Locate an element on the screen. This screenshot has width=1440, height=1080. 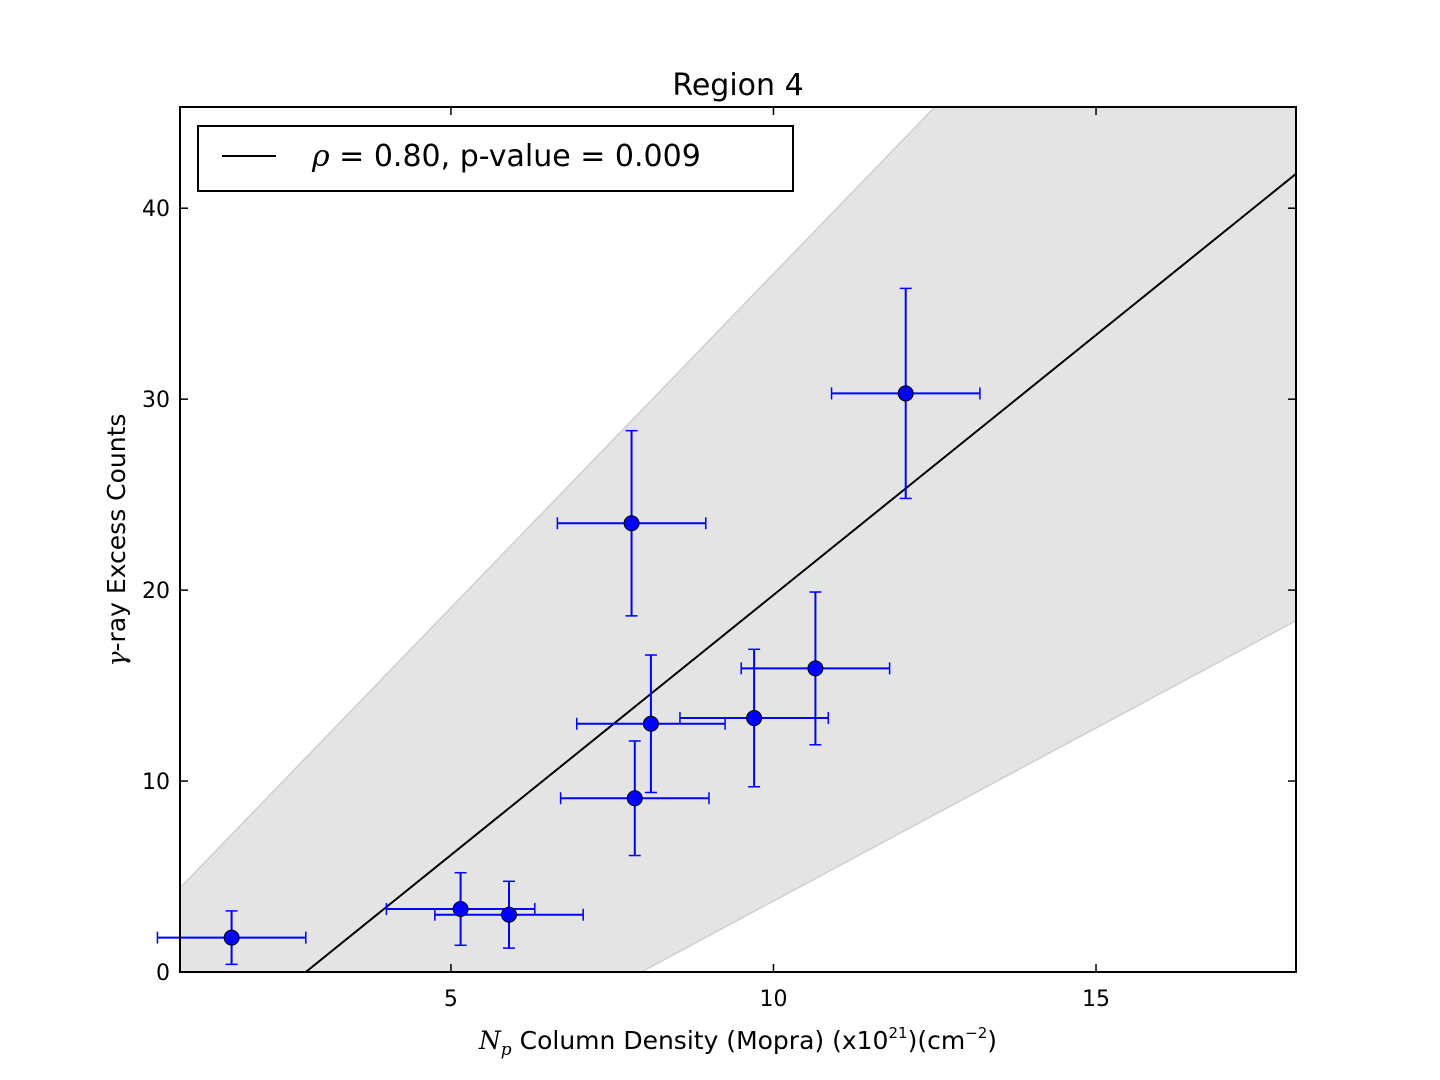
legend-label: ρ = 0.80, p-value = 0.009 is located at coordinates (506, 156).